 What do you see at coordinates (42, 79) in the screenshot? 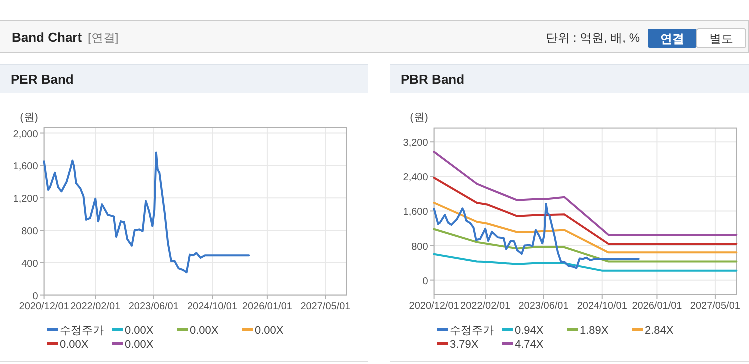
I see `chart-title: PER Band` at bounding box center [42, 79].